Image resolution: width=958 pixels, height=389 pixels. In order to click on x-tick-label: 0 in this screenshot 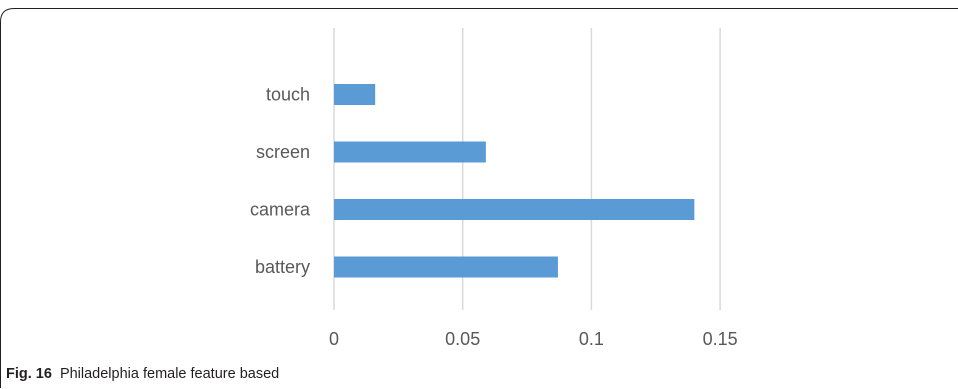, I will do `click(334, 339)`.